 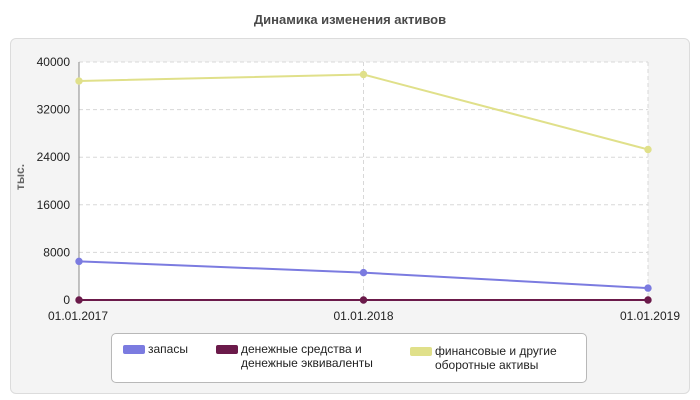 I want to click on legend-swatch-cash, so click(x=227, y=349).